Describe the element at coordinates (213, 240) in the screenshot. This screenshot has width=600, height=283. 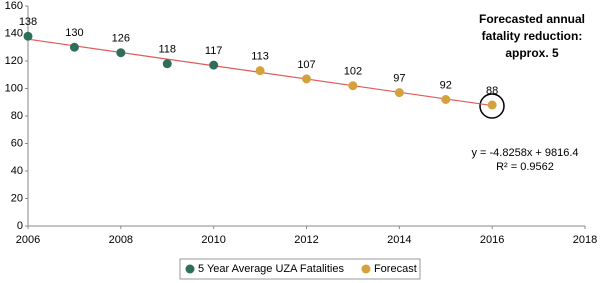
I see `x-tick-label: 2010` at that location.